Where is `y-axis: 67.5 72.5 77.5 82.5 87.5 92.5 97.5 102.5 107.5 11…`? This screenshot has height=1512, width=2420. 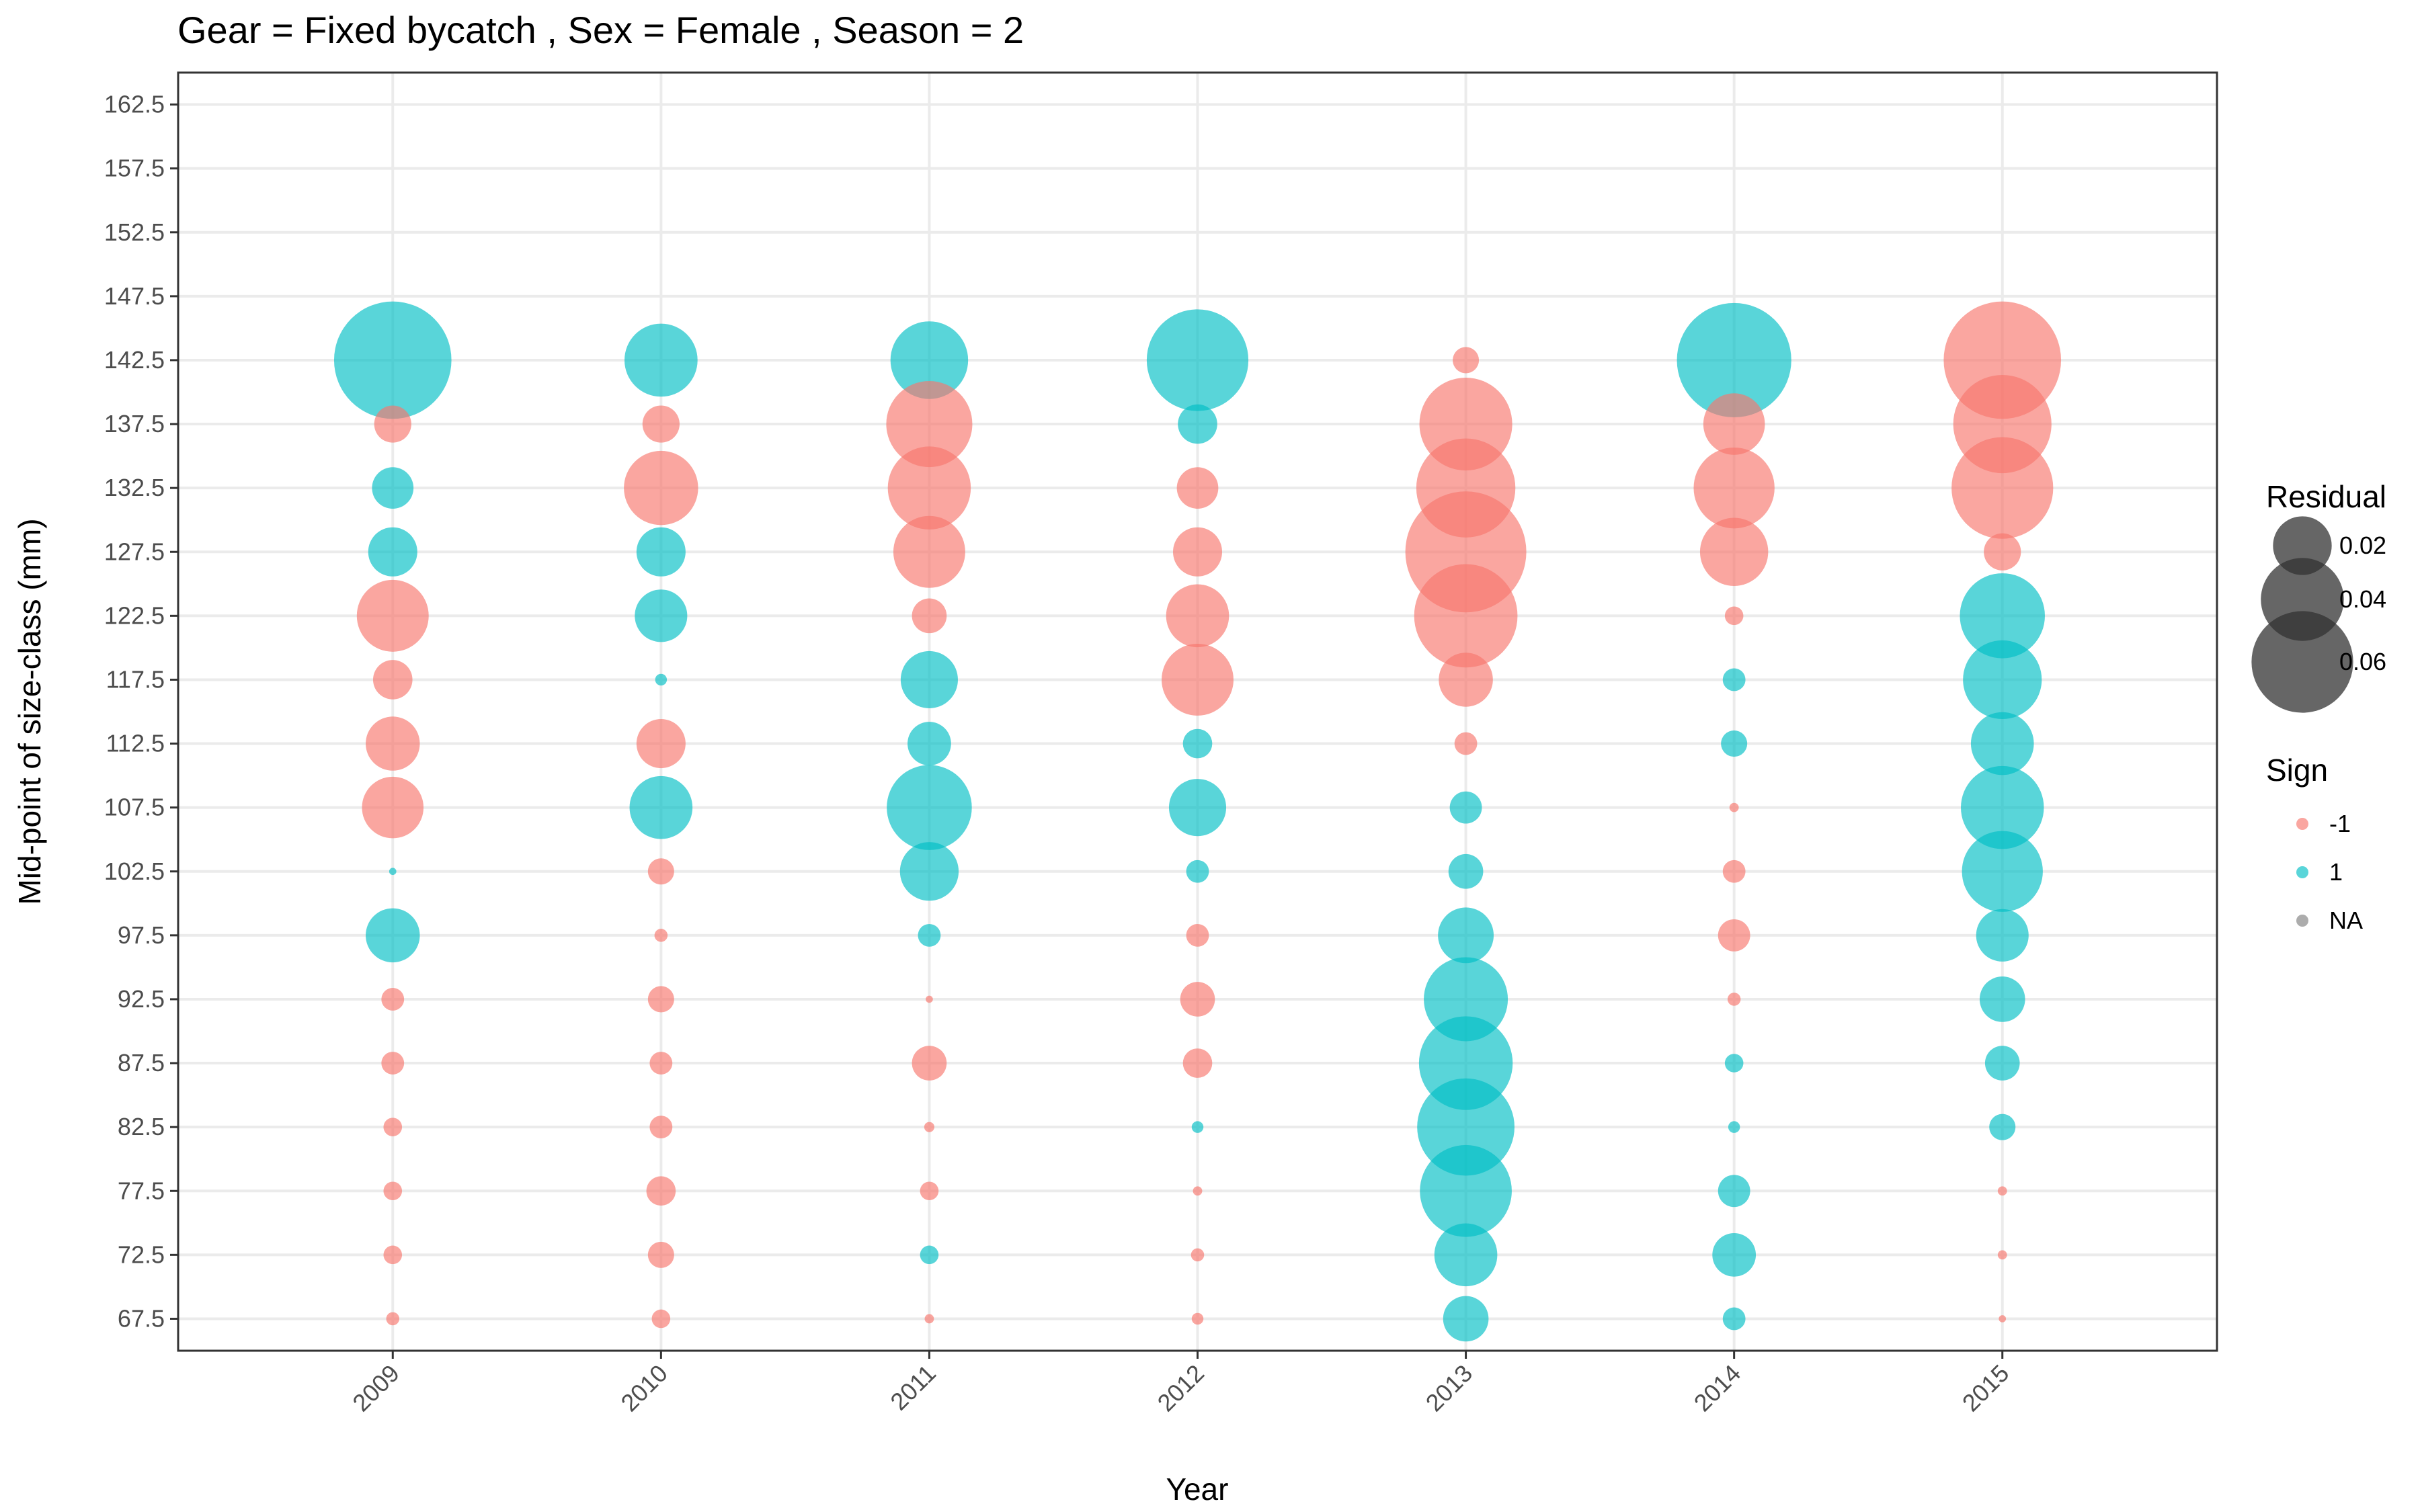
y-axis: 67.5 72.5 77.5 82.5 87.5 92.5 97.5 102.5 107.5 11… is located at coordinates (141, 712).